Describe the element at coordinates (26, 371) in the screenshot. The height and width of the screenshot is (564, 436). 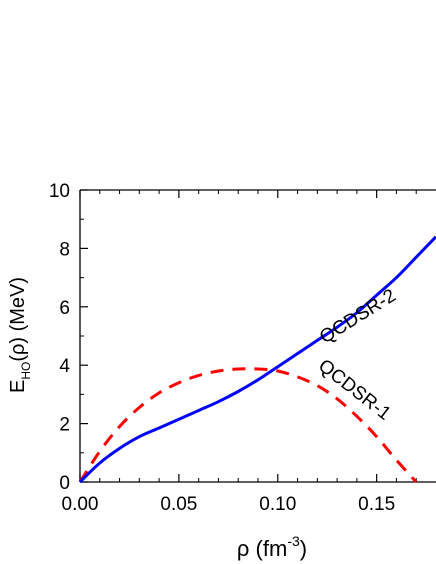
I see `y-axis-label-sub: HO` at that location.